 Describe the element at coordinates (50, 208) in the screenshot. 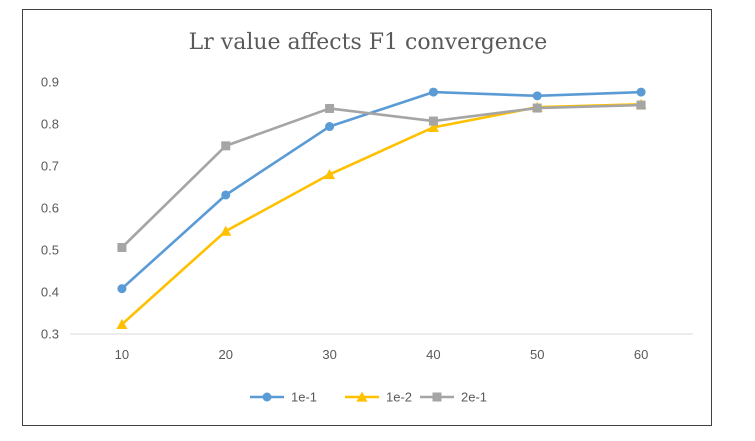

I see `y-tick-label: 0.6` at that location.